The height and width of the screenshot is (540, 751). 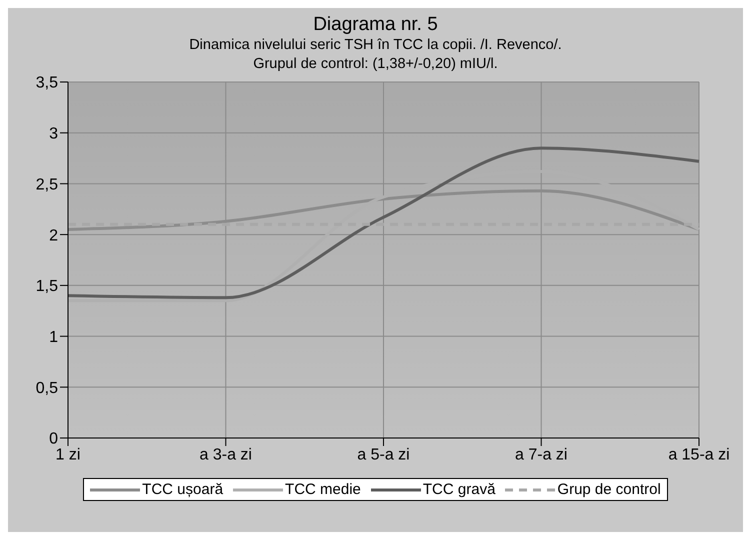 What do you see at coordinates (47, 287) in the screenshot?
I see `y-tick-label: 1,5` at bounding box center [47, 287].